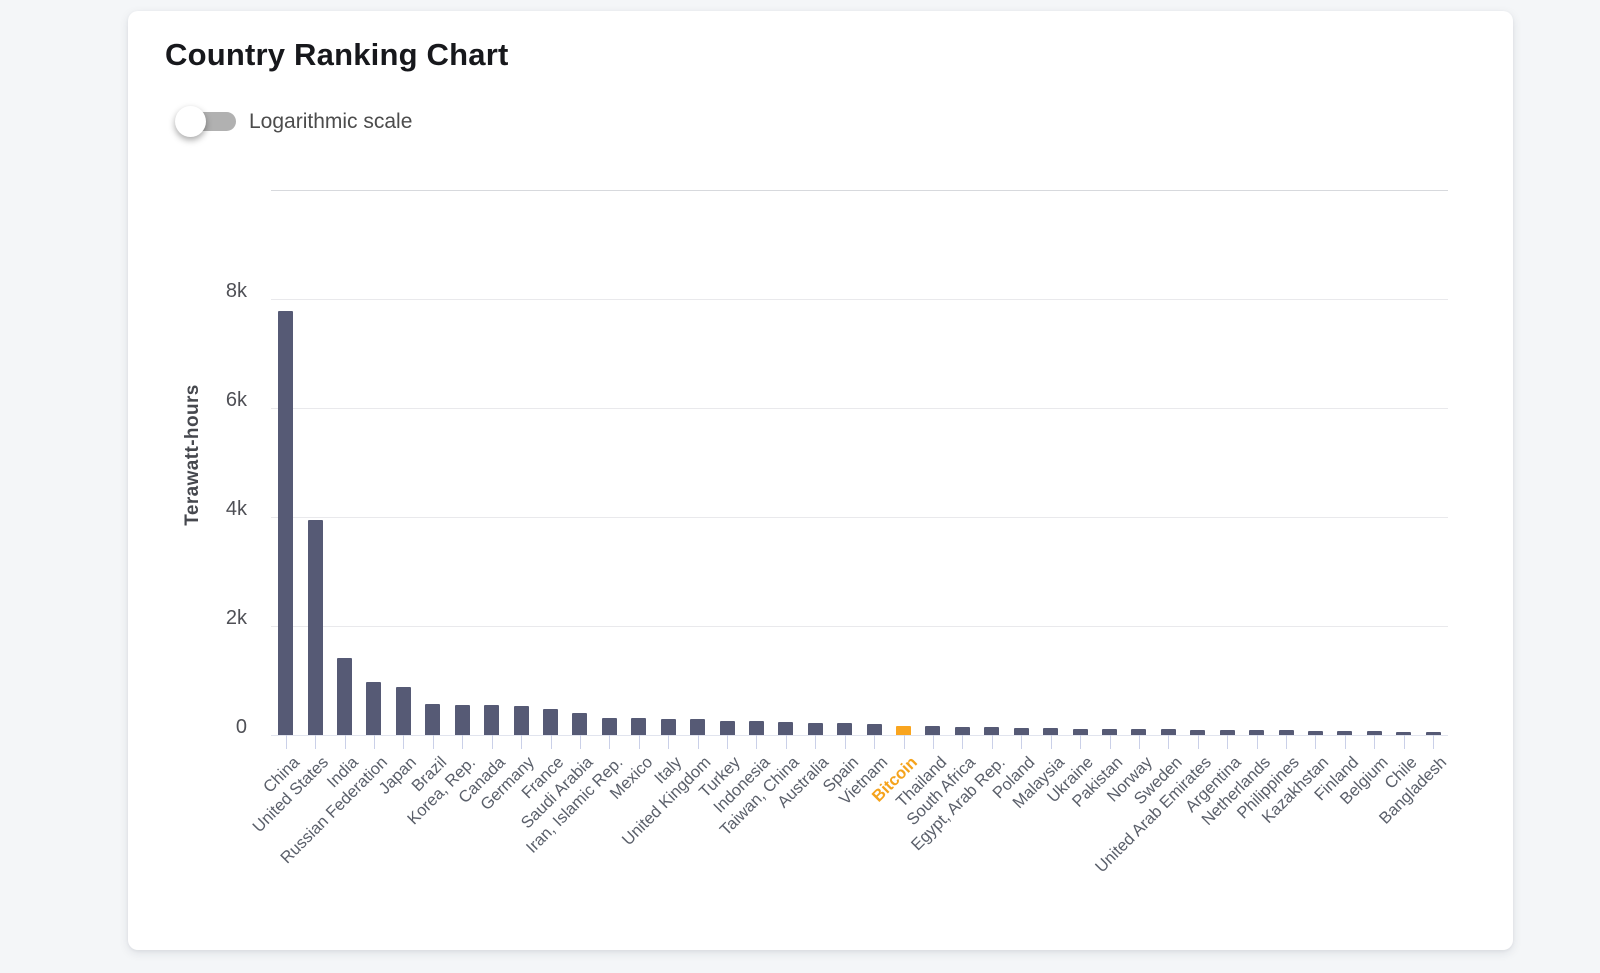 This screenshot has width=1600, height=973. Describe the element at coordinates (482, 498) in the screenshot. I see `bar-column-canada: Canada` at that location.